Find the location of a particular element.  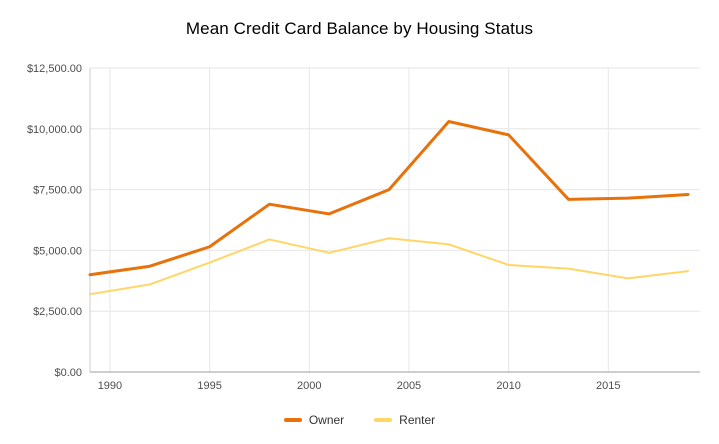

x-tick-label: 2005 is located at coordinates (409, 386).